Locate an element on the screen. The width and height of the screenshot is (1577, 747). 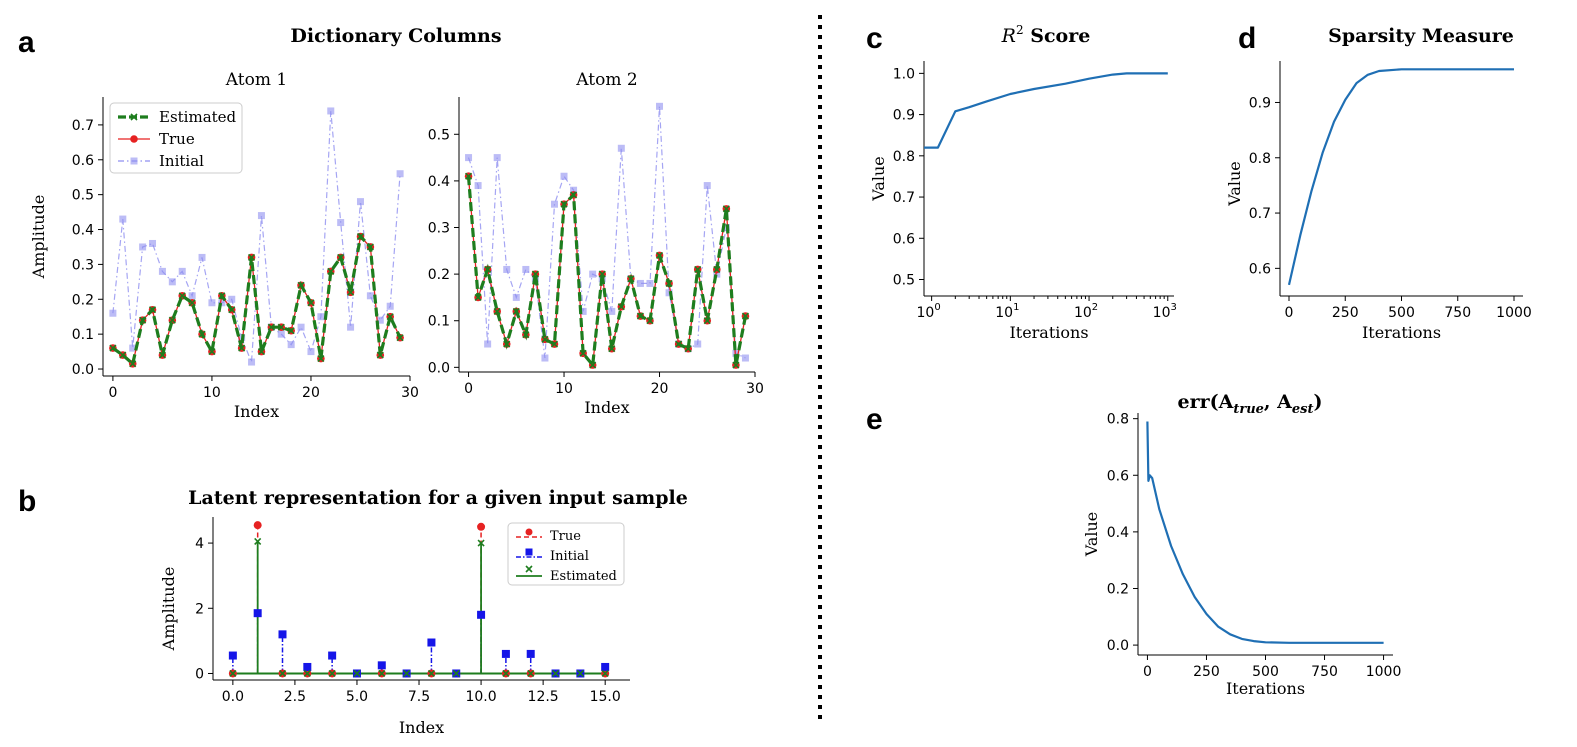
legend-estimated-label: Estimated is located at coordinates (198, 117).